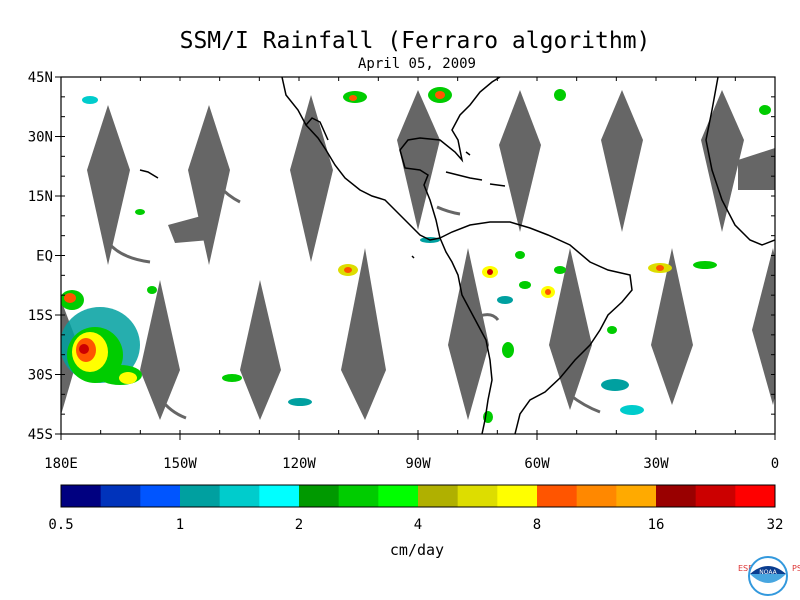 The image size is (800, 600). I want to click on lon-tick-label: 120W, so click(299, 464).